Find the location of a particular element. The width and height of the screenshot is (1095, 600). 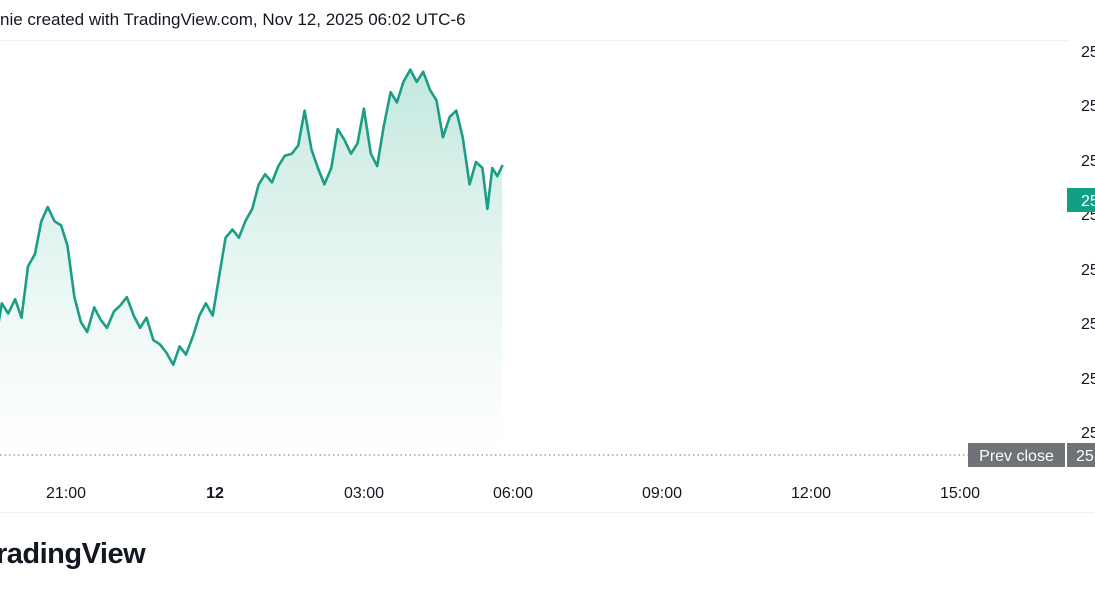

prev-close-badge is located at coordinates (1016, 455).